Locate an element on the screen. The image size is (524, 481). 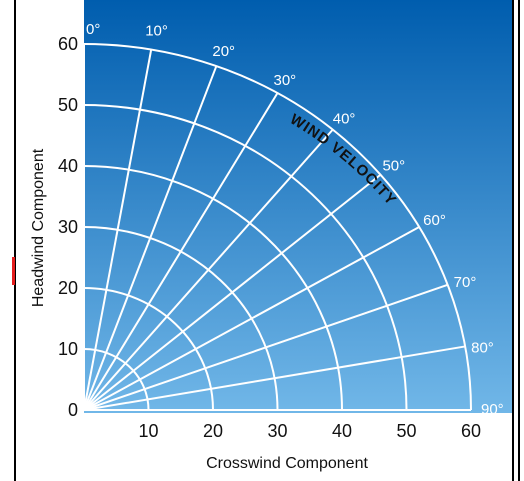
y-tick-20: 20 is located at coordinates (68, 288).